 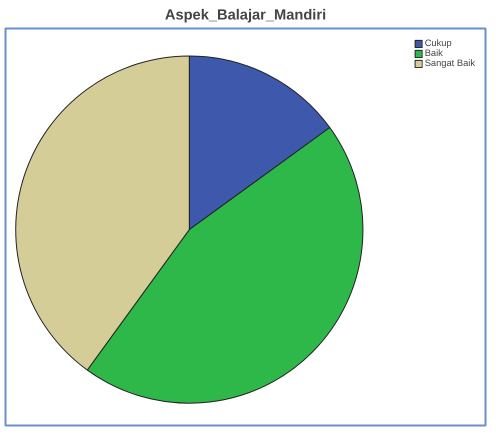 What do you see at coordinates (434, 53) in the screenshot?
I see `legend-label: Baik` at bounding box center [434, 53].